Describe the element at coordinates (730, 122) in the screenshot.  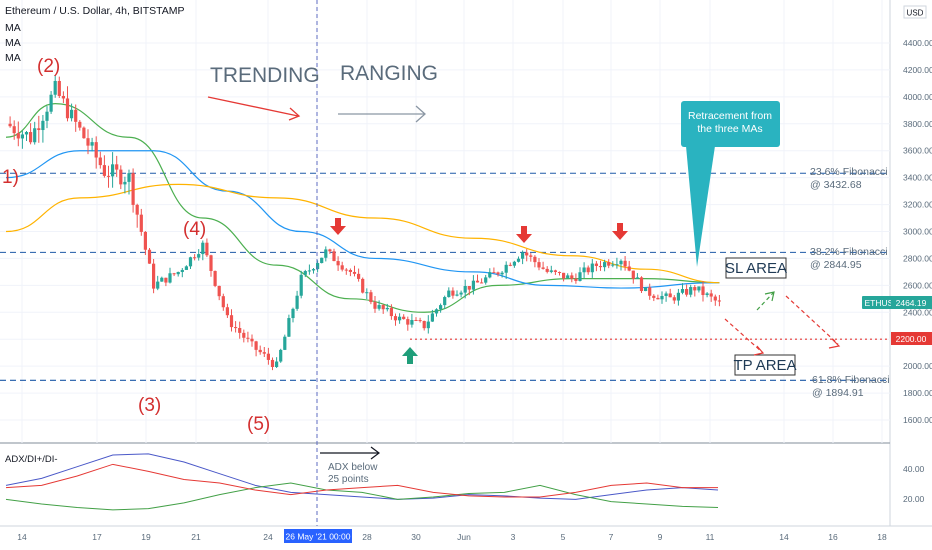
I see `callout-text: Retracement from the three MAs` at that location.